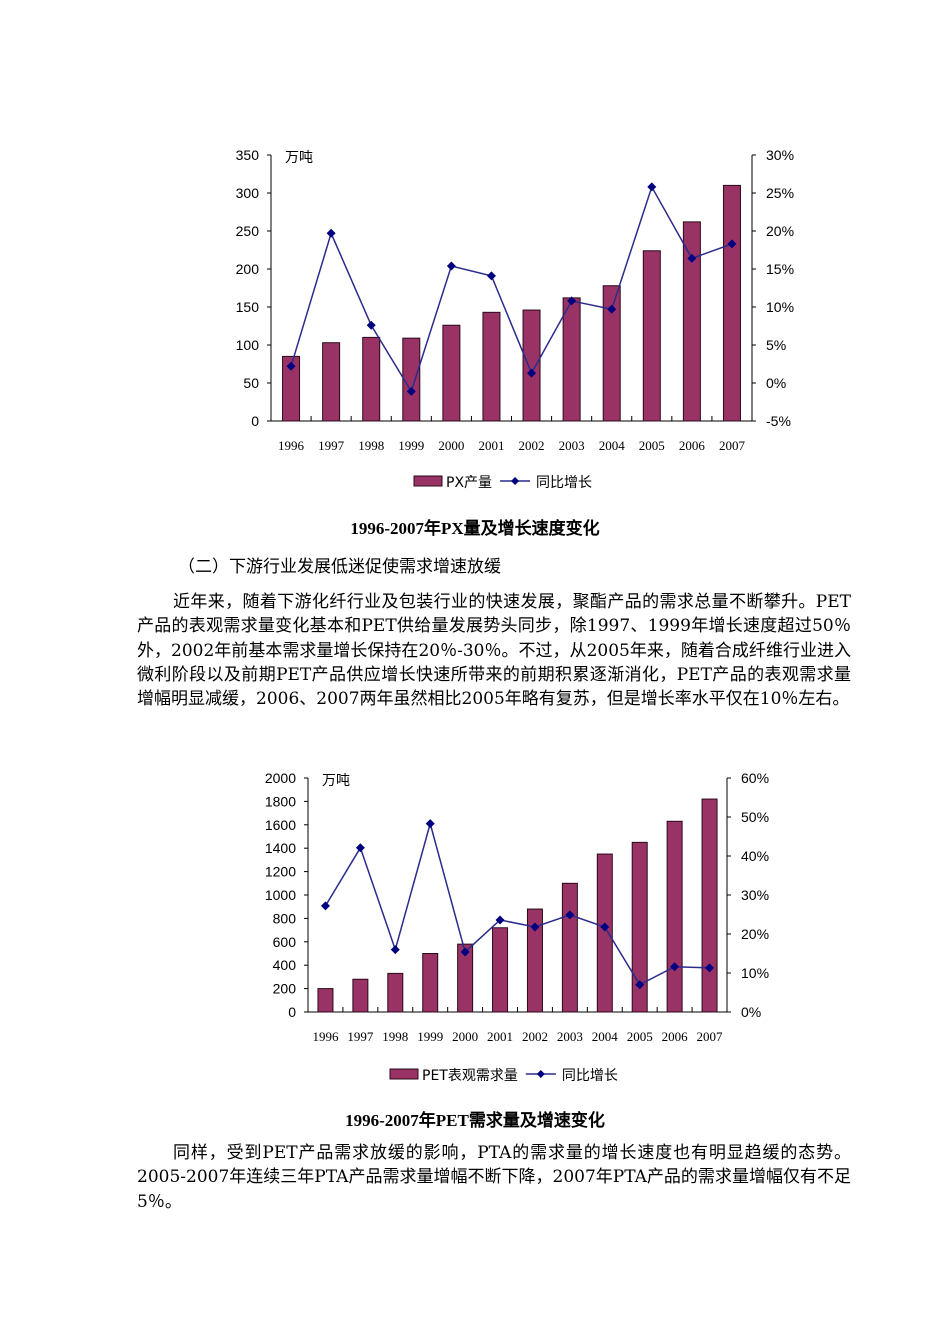 This screenshot has width=950, height=1344. What do you see at coordinates (778, 421) in the screenshot?
I see `right-tick-label: -5%` at bounding box center [778, 421].